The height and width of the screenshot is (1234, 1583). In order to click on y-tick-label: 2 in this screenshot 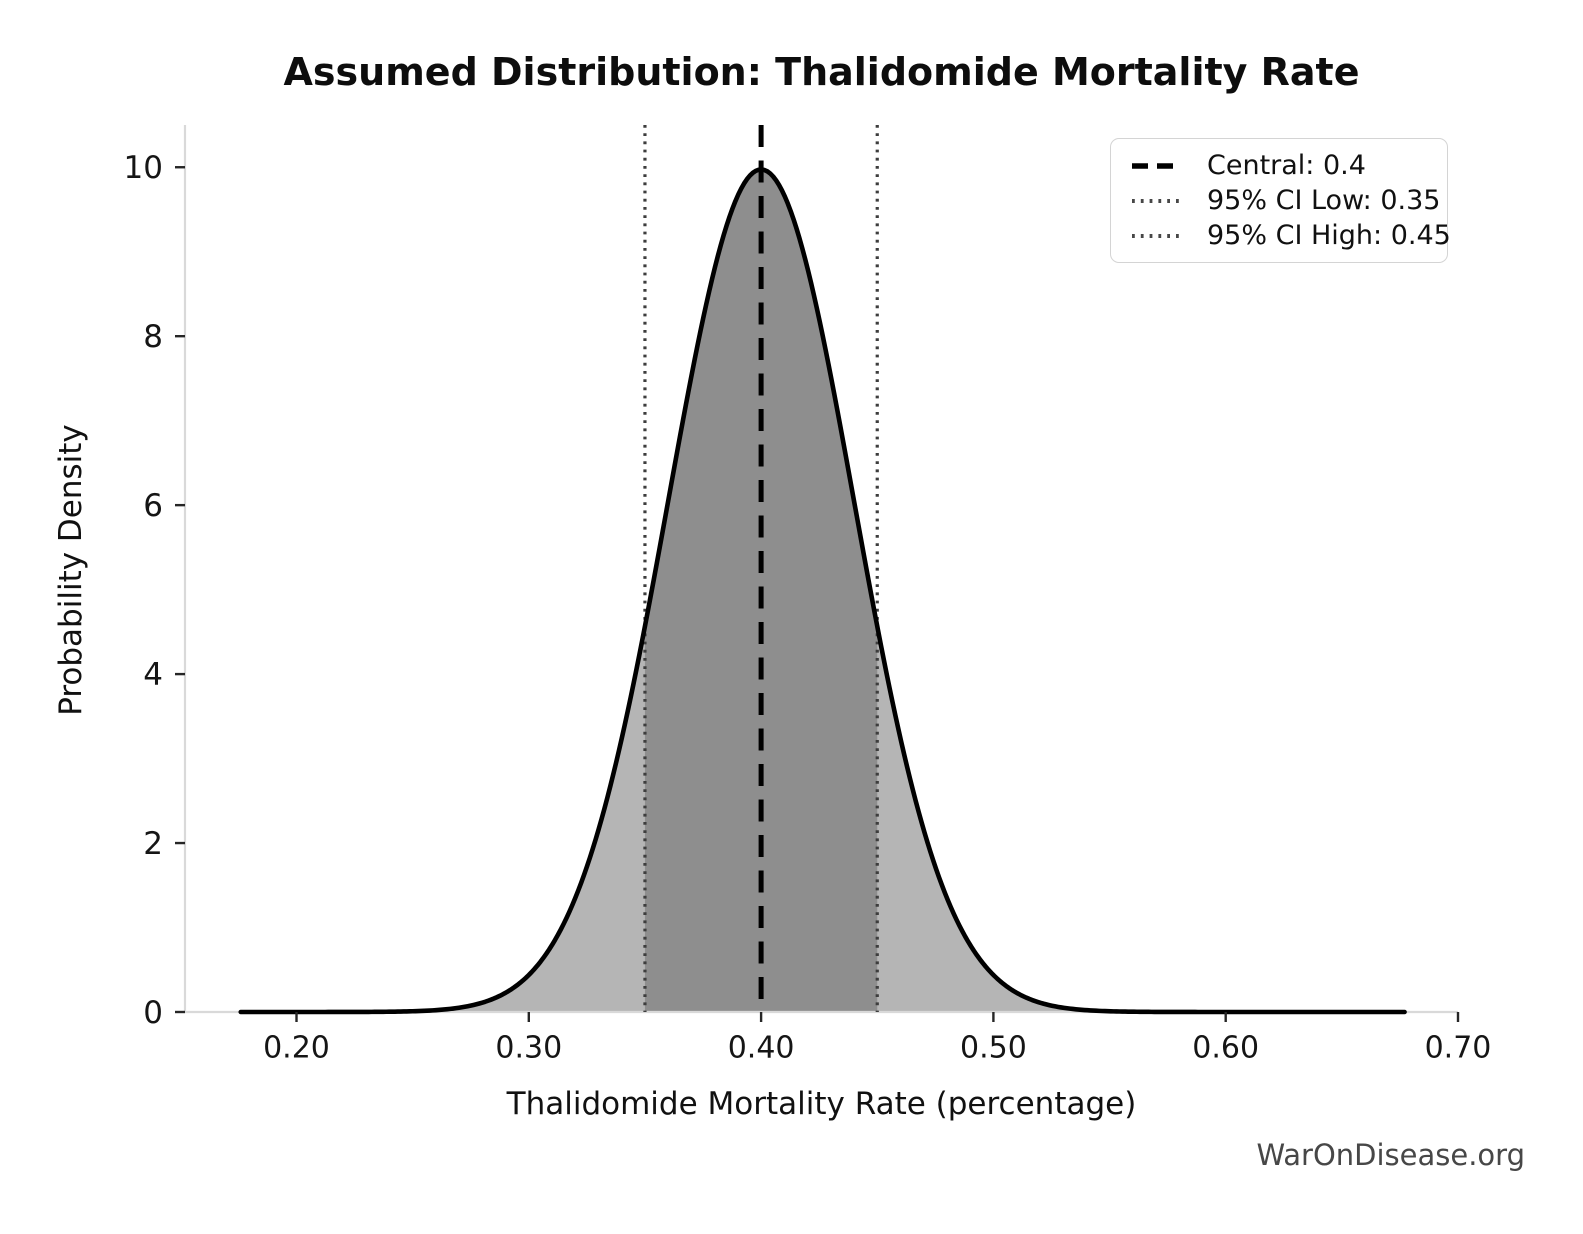, I will do `click(153, 844)`.